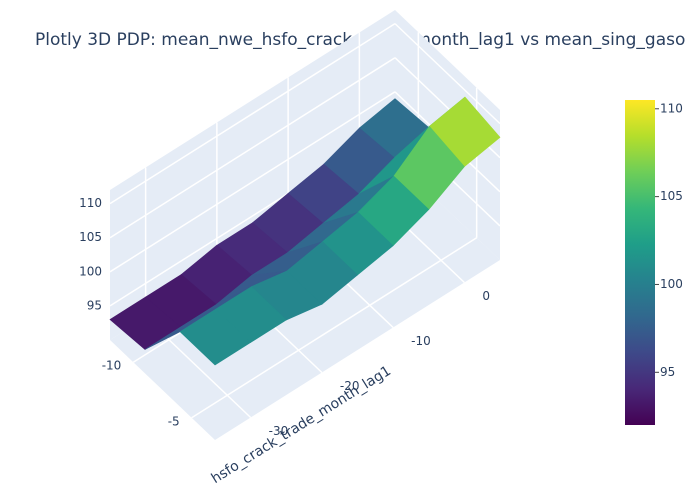 Image resolution: width=700 pixels, height=500 pixels. What do you see at coordinates (112, 366) in the screenshot?
I see `y-tick-label: -10` at bounding box center [112, 366].